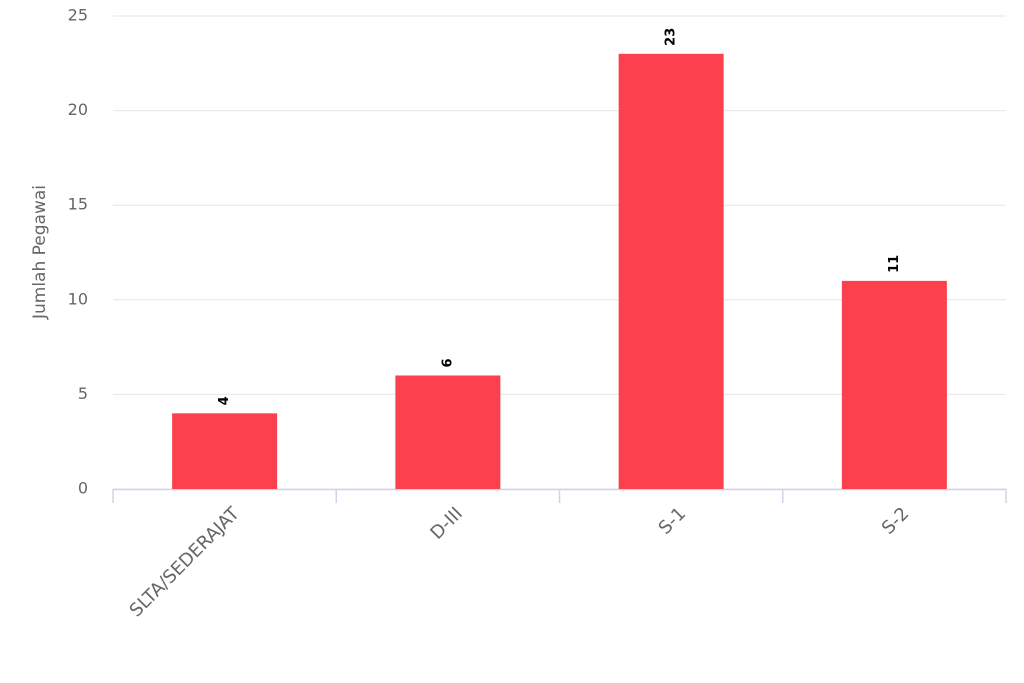 This screenshot has width=1024, height=683. I want to click on data-label: 23, so click(671, 37).